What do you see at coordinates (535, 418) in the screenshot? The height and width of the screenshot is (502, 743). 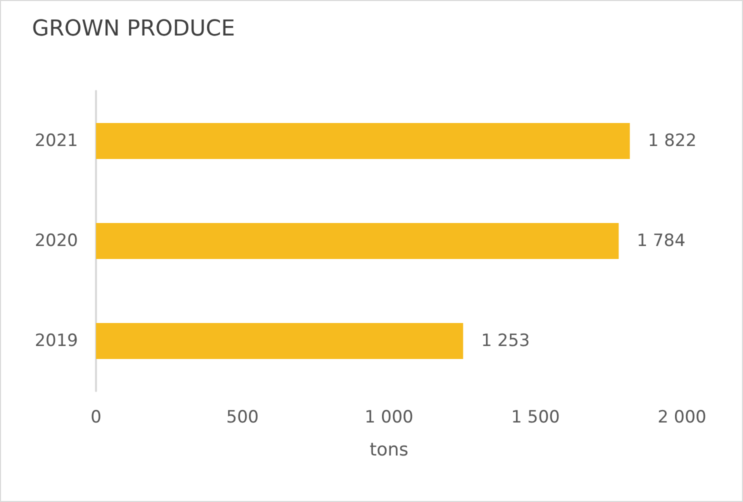 I see `x-tick-label: 1 500` at bounding box center [535, 418].